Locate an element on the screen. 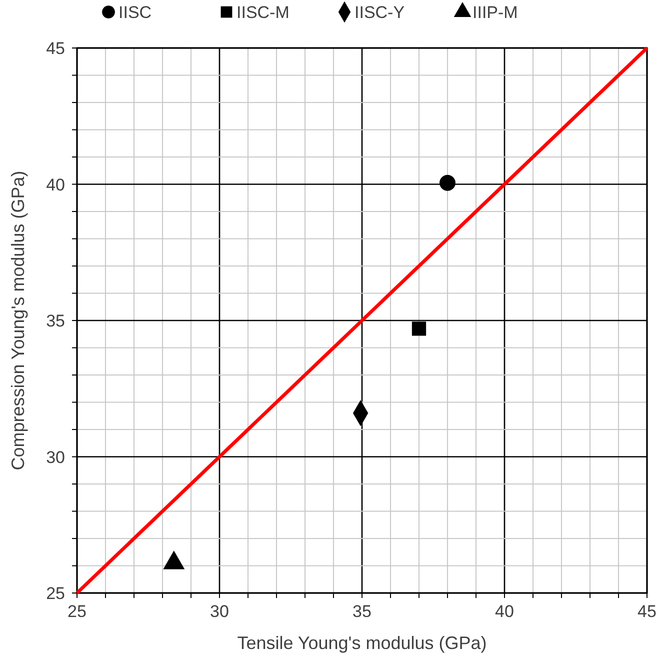 The image size is (669, 663). legend-label: IISC is located at coordinates (135, 12).